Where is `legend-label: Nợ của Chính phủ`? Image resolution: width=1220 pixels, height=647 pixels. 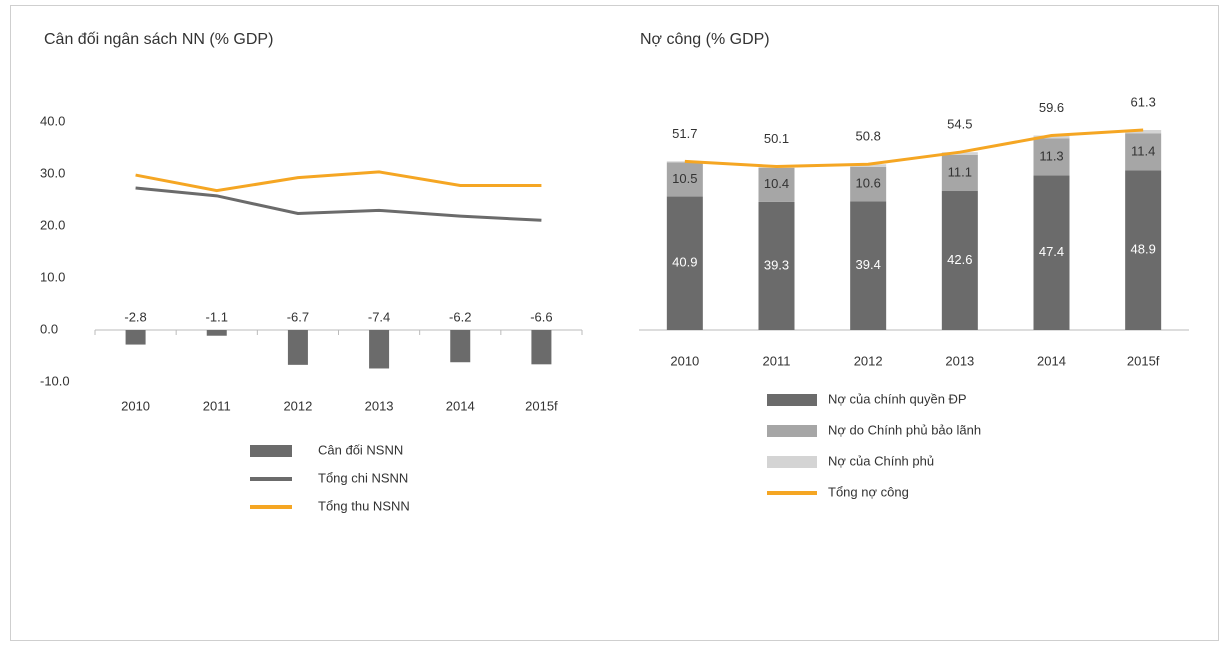
legend-label: Nợ của Chính phủ is located at coordinates (881, 460).